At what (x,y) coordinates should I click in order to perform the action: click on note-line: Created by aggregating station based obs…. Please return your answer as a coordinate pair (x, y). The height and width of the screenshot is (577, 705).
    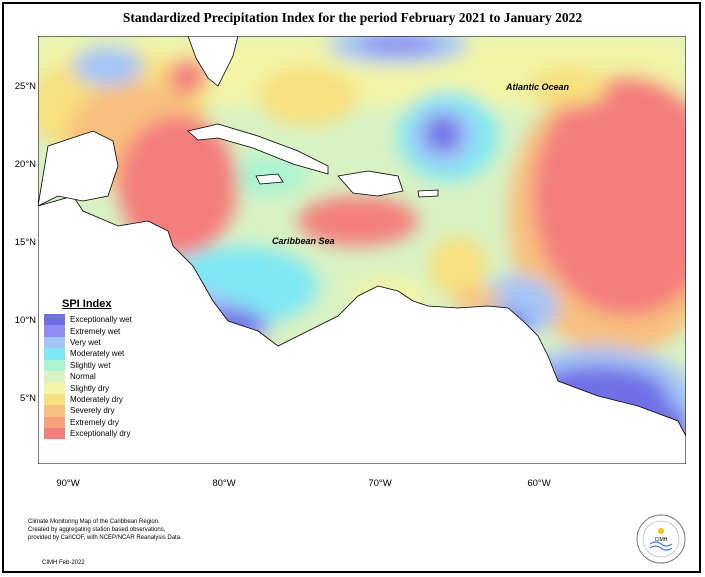
    Looking at the image, I should click on (97, 530).